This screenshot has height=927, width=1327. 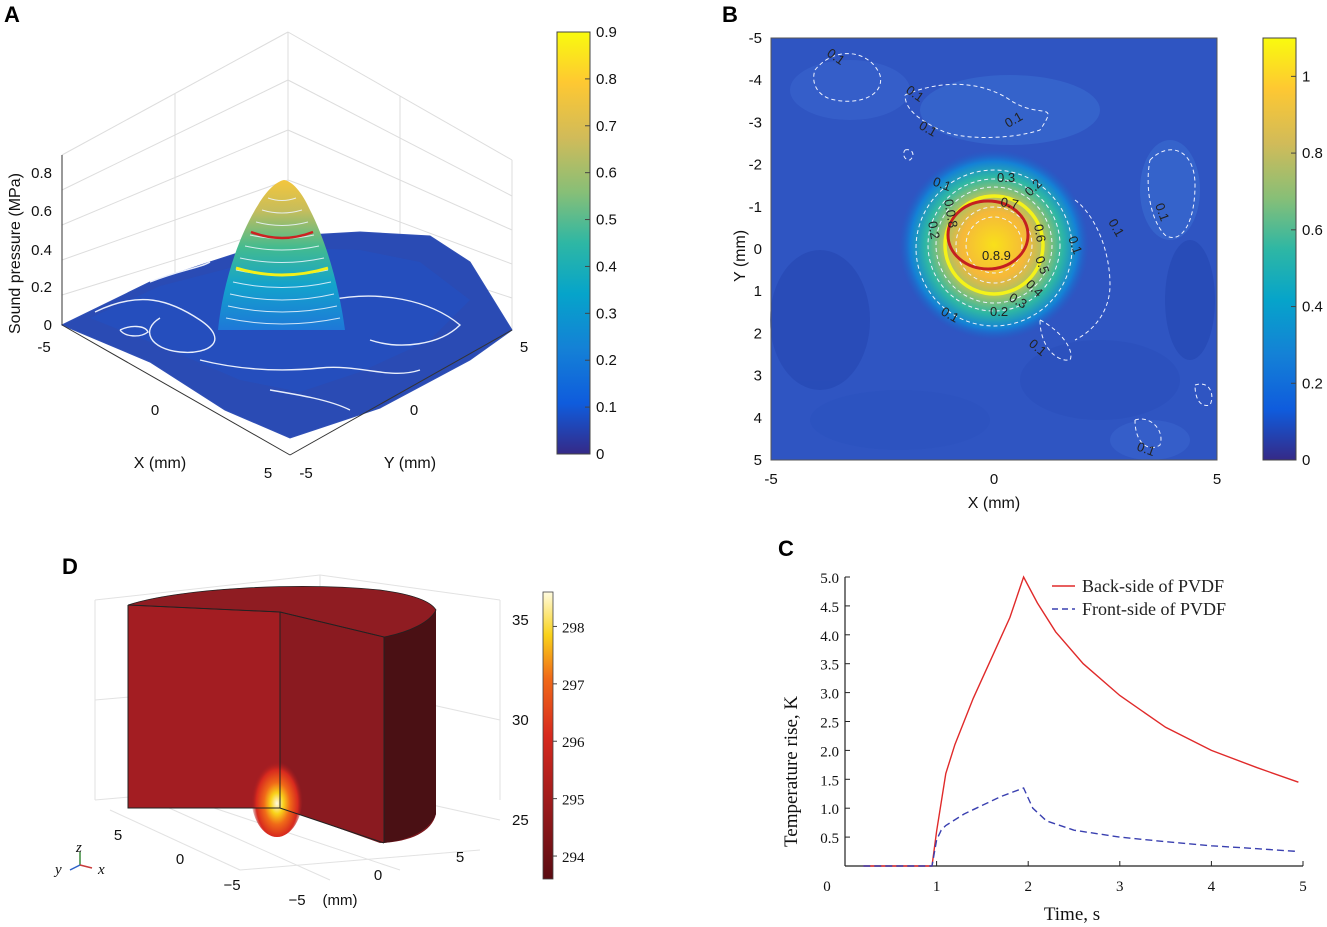 I want to click on contour-label: 0.5, so click(x=1042, y=265).